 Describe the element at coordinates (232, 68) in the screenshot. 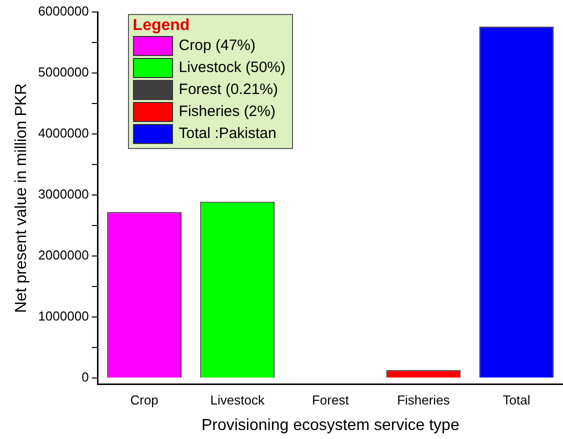

I see `legend-label: Livestock (50%)` at that location.